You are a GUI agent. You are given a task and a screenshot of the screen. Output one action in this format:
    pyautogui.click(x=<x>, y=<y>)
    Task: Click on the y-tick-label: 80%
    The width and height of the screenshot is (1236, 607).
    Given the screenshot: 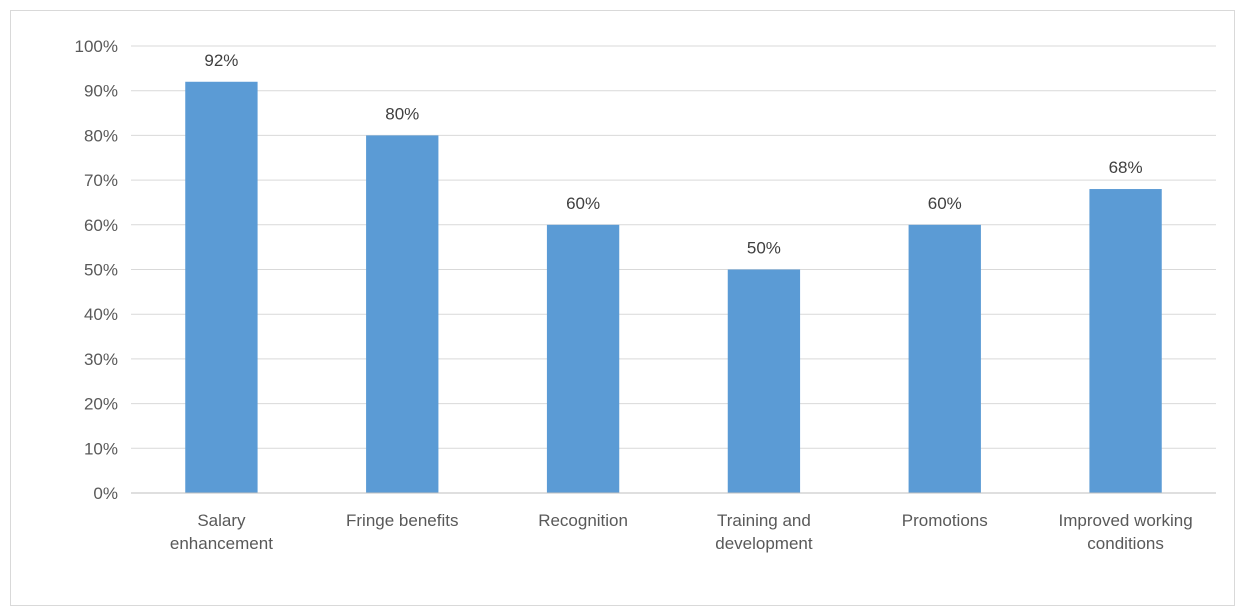 What is the action you would take?
    pyautogui.click(x=101, y=135)
    